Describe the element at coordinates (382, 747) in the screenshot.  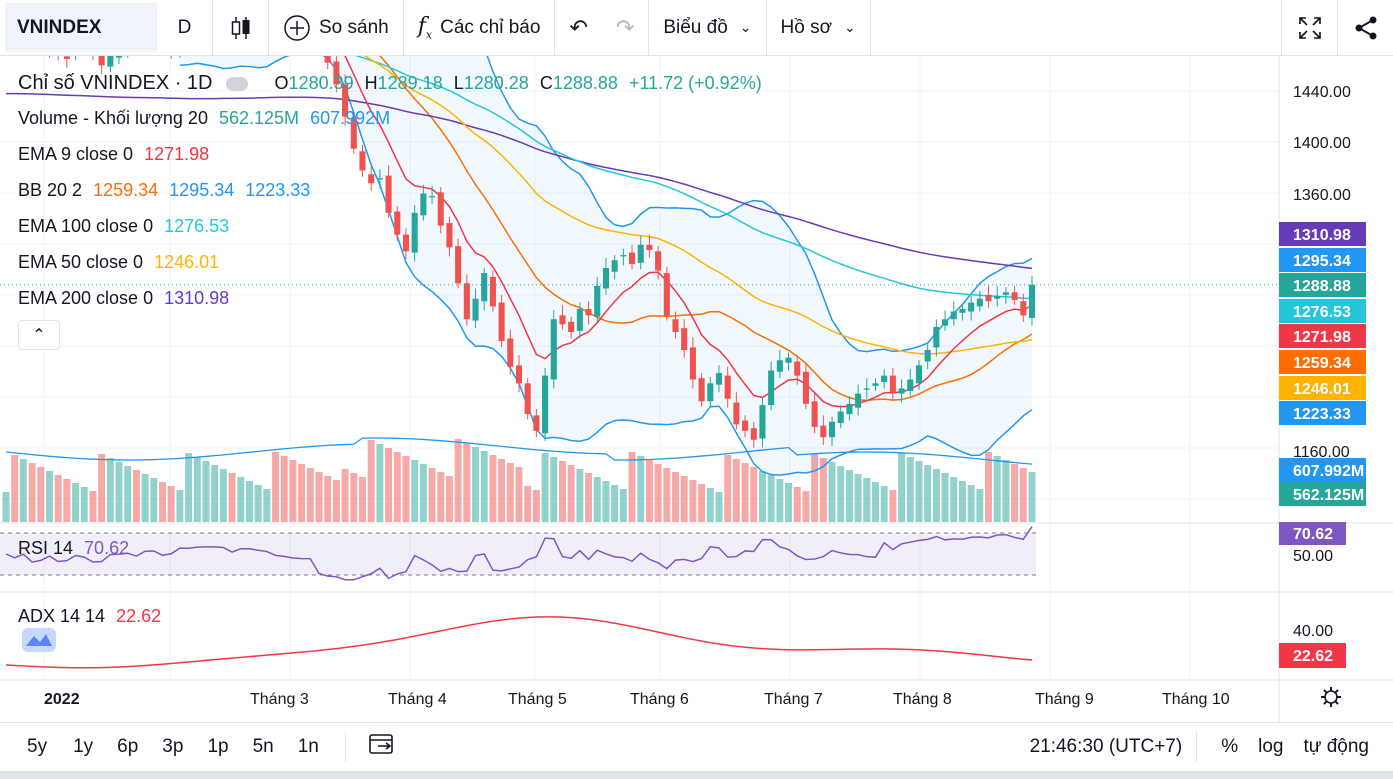
I see `goto-date-button` at that location.